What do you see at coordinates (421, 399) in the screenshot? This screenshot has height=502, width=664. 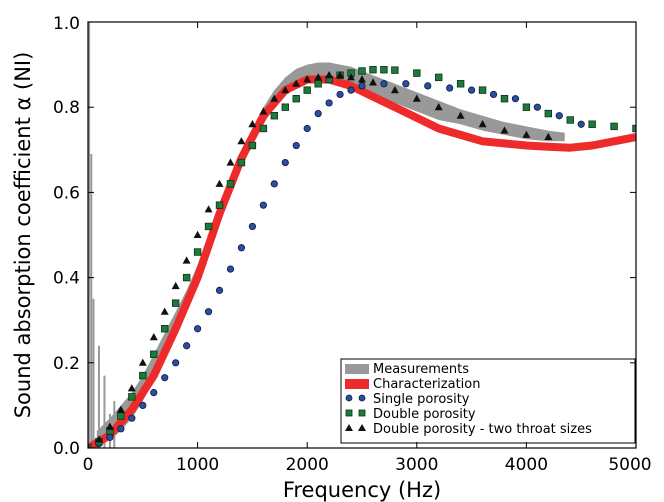 I see `legend-label-single-porosity: Single porosity` at bounding box center [421, 399].